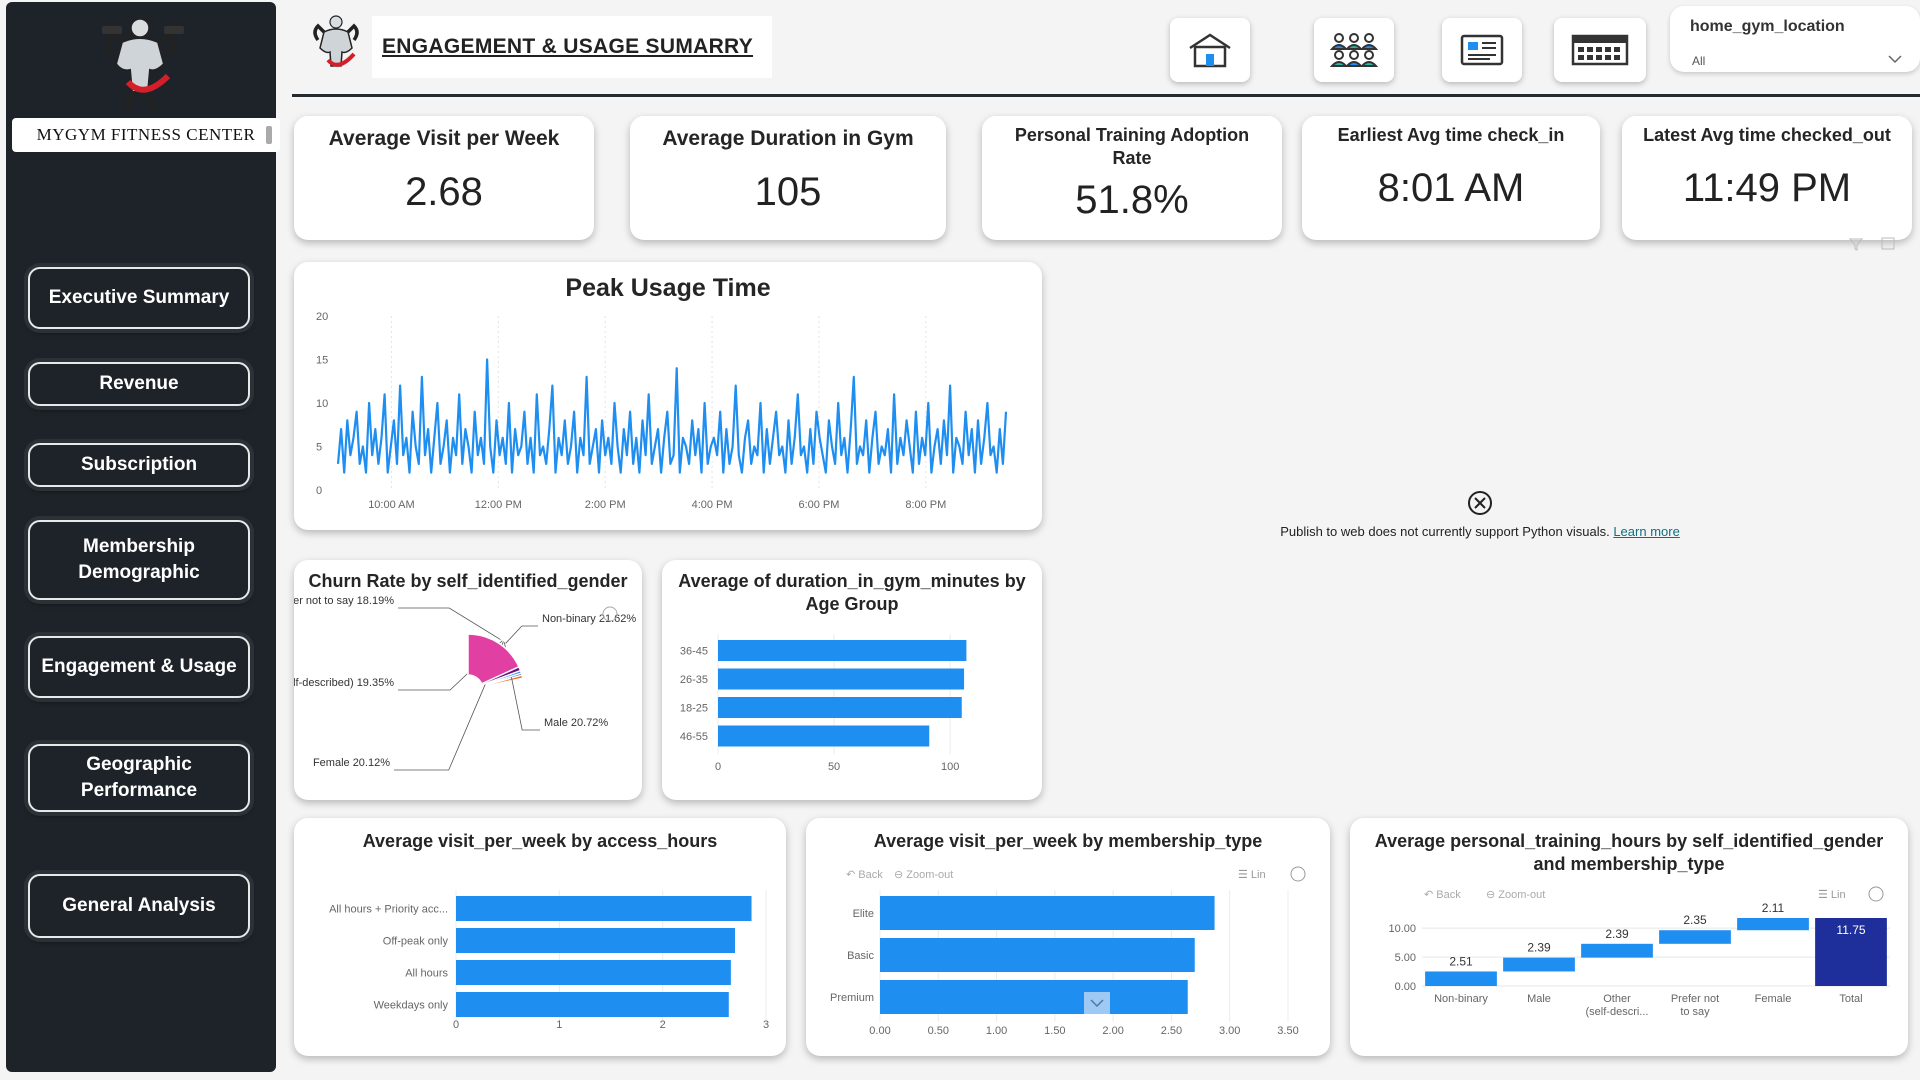  I want to click on y-tick-label: 10, so click(322, 404).